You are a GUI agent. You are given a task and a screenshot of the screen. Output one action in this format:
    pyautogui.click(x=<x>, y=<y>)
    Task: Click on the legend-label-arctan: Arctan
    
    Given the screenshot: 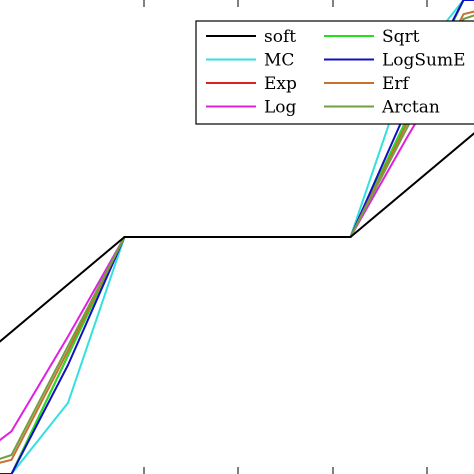 What is the action you would take?
    pyautogui.click(x=410, y=108)
    